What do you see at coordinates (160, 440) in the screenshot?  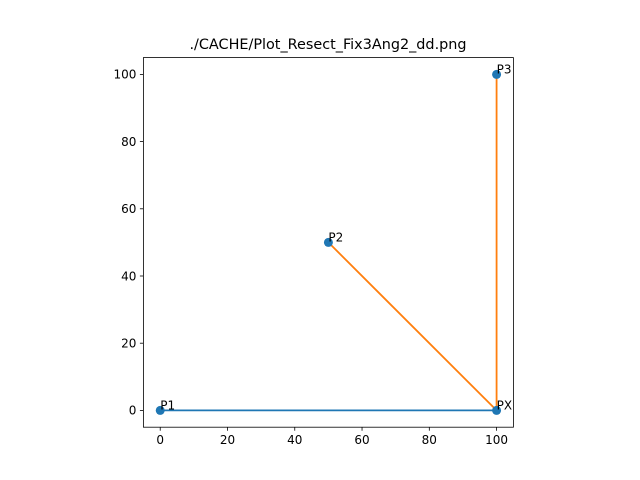 I see `x-tick-label: 0` at bounding box center [160, 440].